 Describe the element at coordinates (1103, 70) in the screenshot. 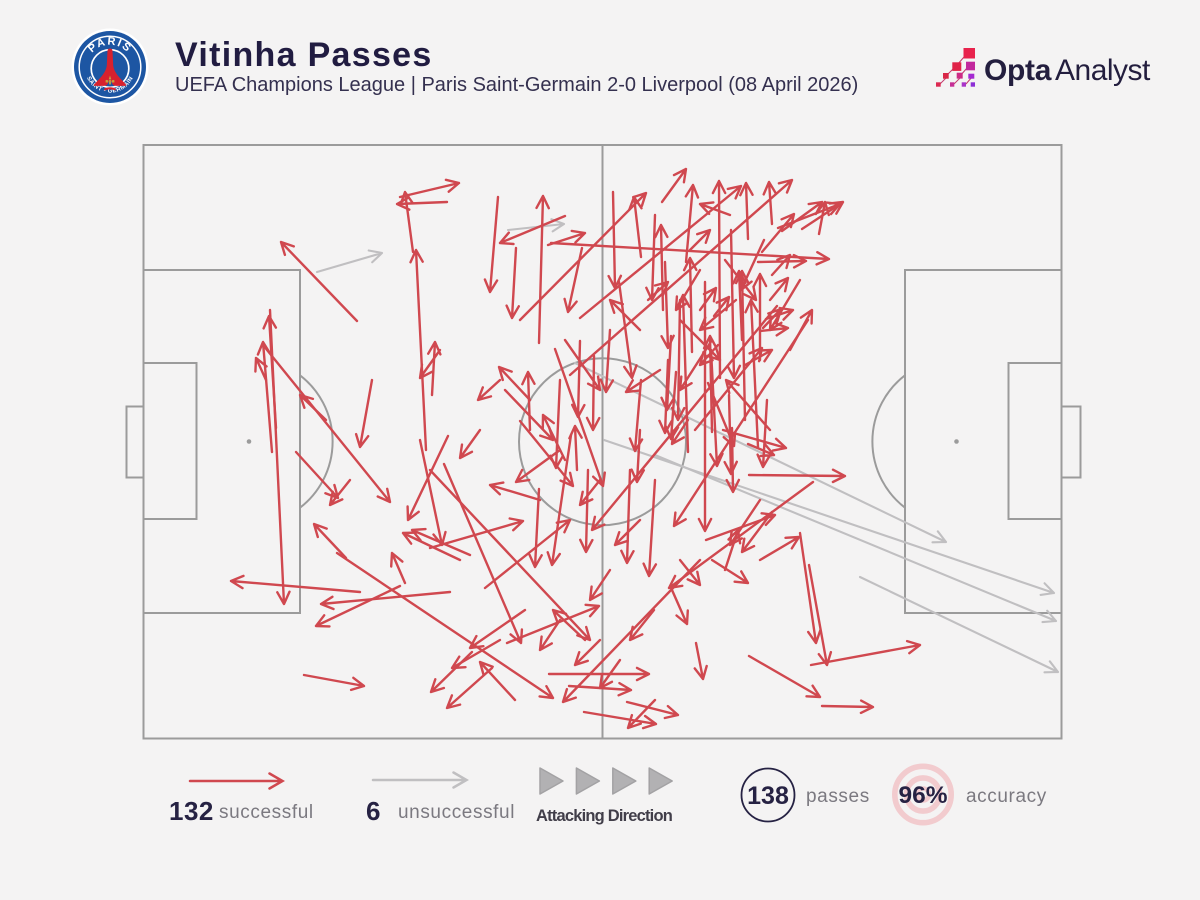

I see `svg-text: Analyst` at that location.